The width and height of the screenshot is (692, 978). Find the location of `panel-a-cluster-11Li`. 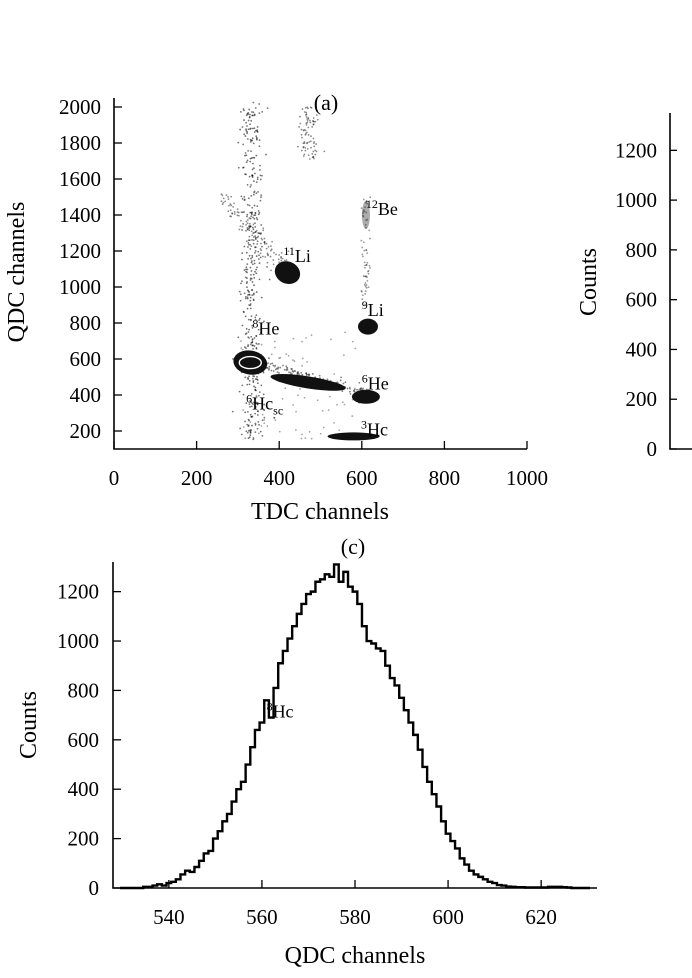

panel-a-cluster-11Li is located at coordinates (287, 272).